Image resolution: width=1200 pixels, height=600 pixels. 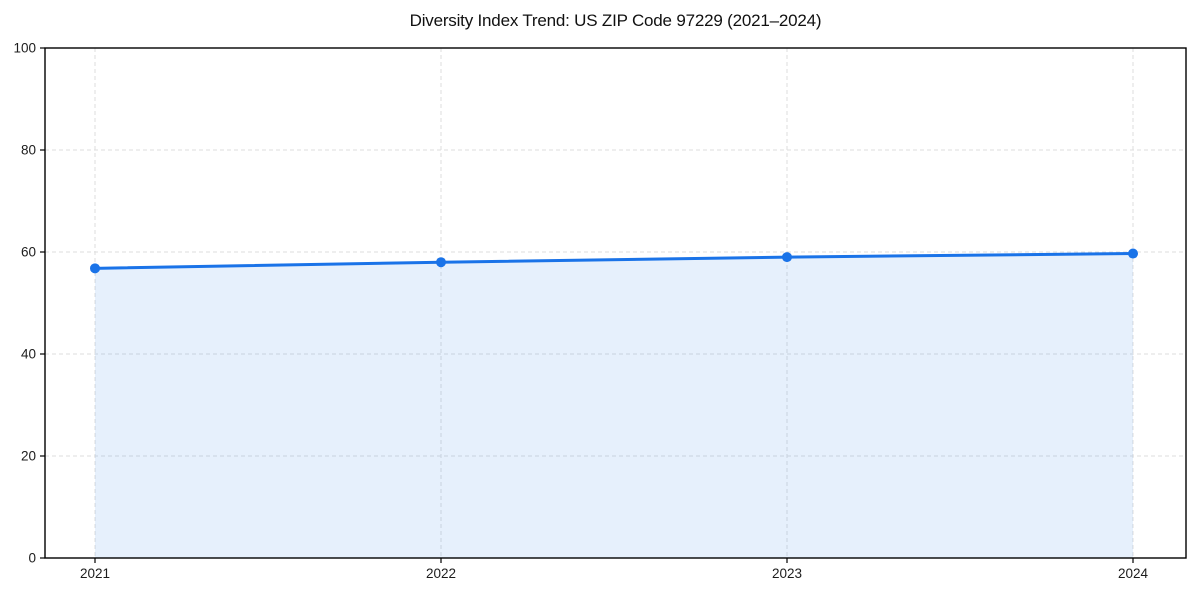 What do you see at coordinates (1133, 573) in the screenshot?
I see `x-tick-label: 2024` at bounding box center [1133, 573].